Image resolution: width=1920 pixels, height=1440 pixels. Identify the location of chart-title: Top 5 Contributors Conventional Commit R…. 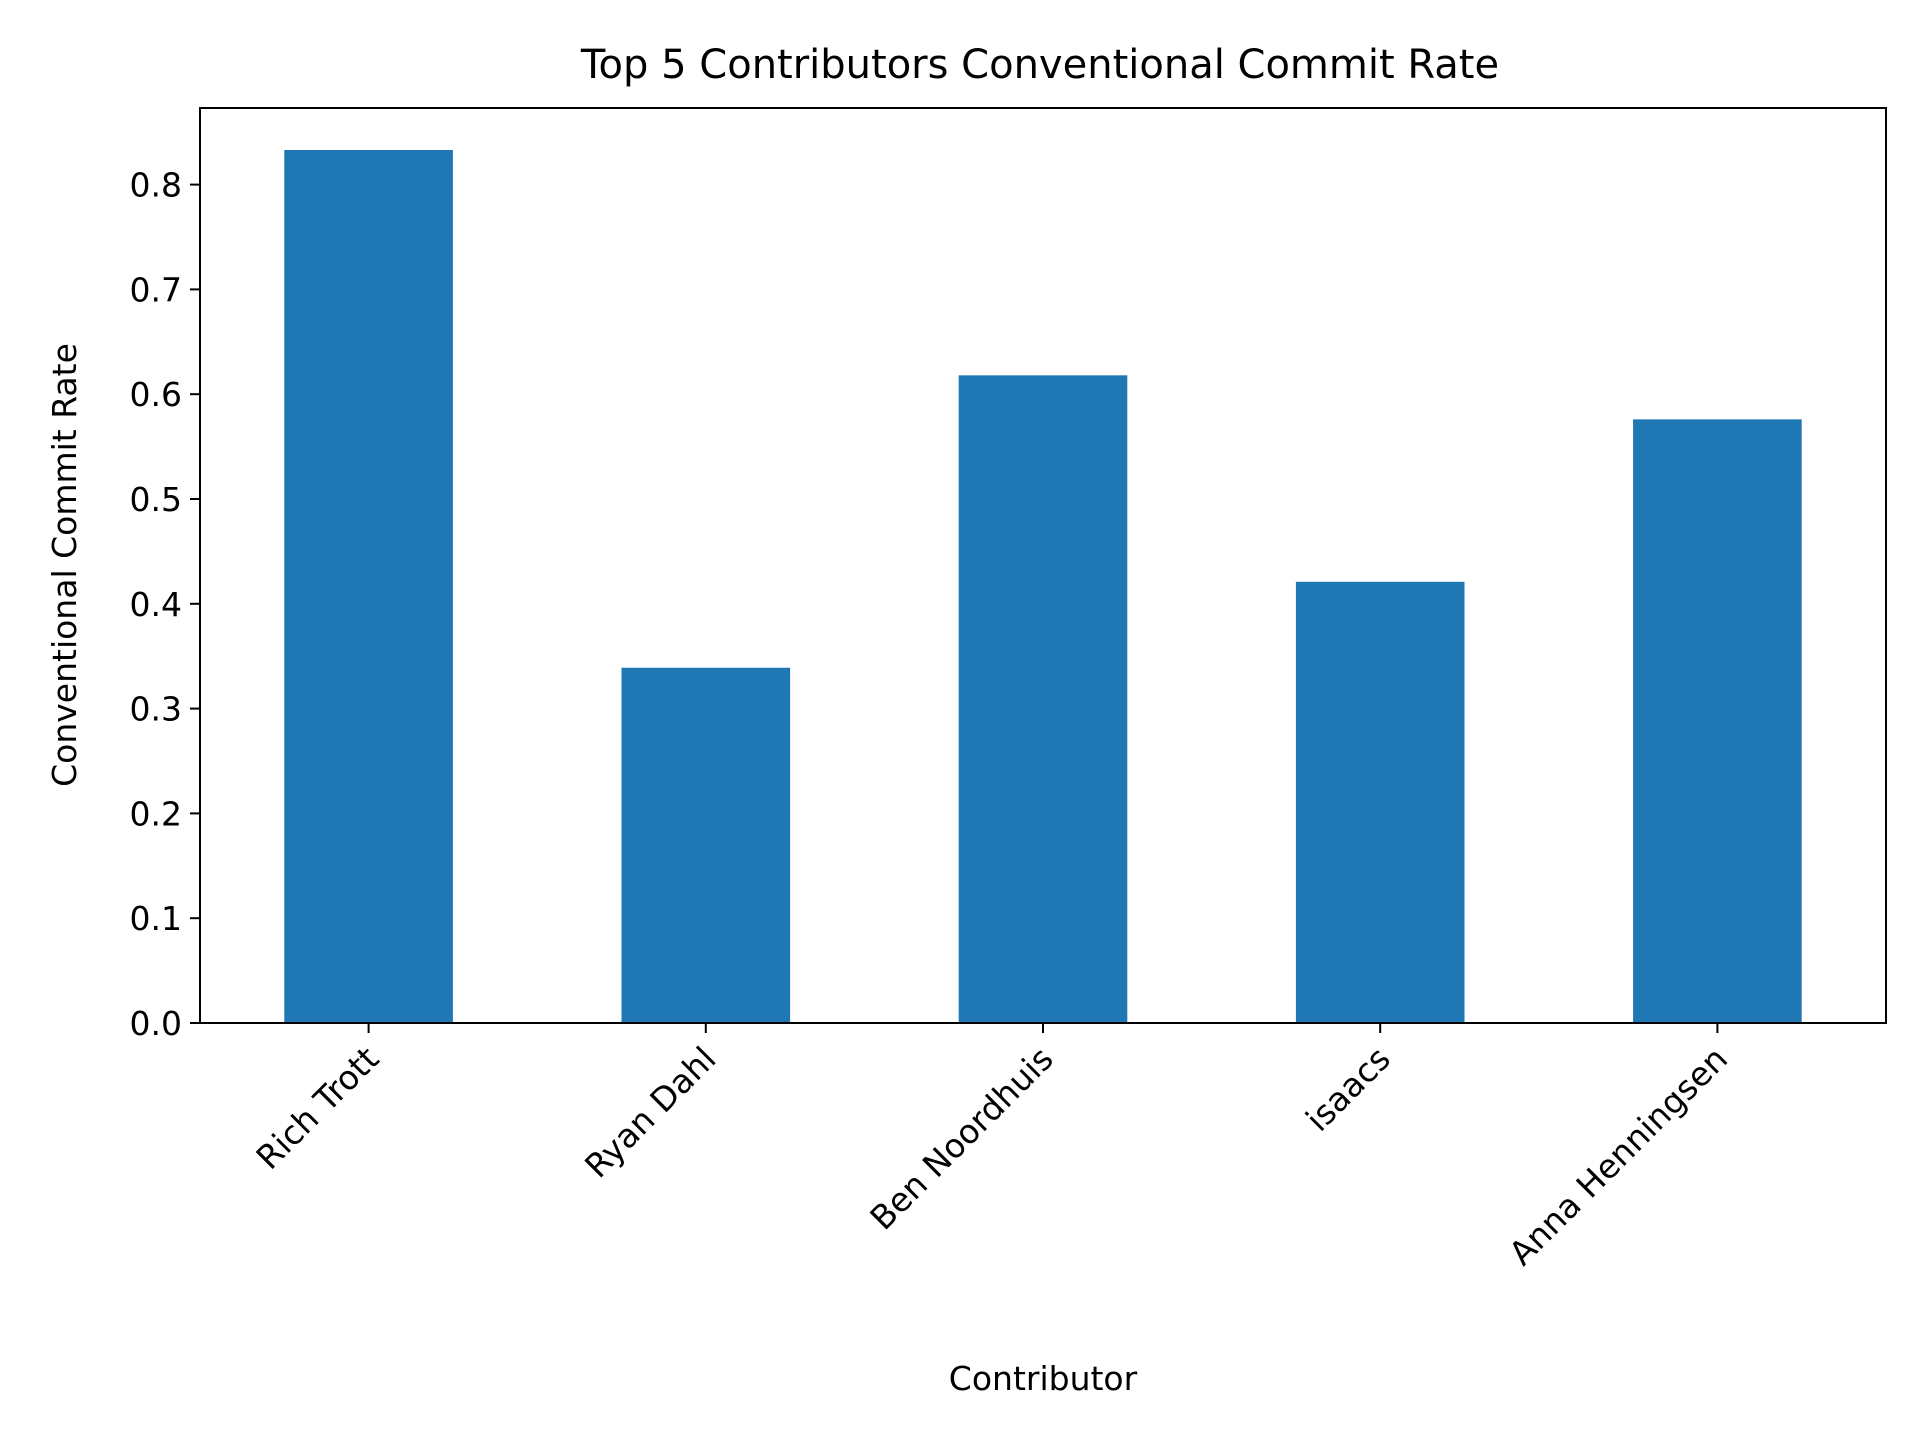
(1039, 65).